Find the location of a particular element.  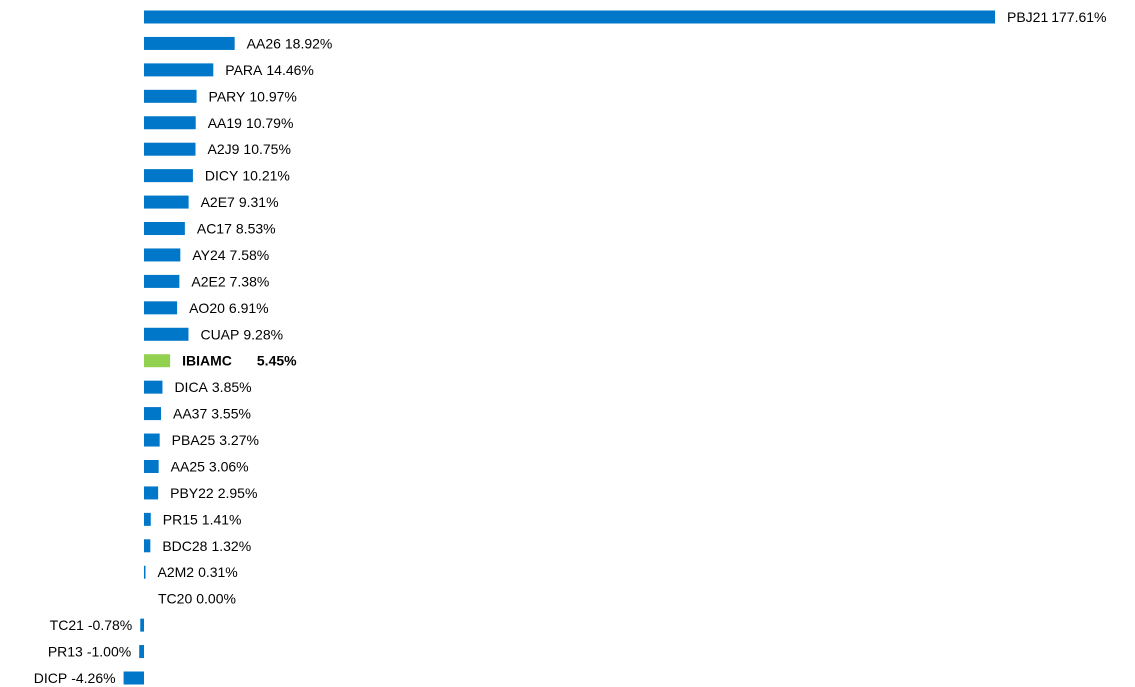

data-label: AO20 6.91% is located at coordinates (229, 308).